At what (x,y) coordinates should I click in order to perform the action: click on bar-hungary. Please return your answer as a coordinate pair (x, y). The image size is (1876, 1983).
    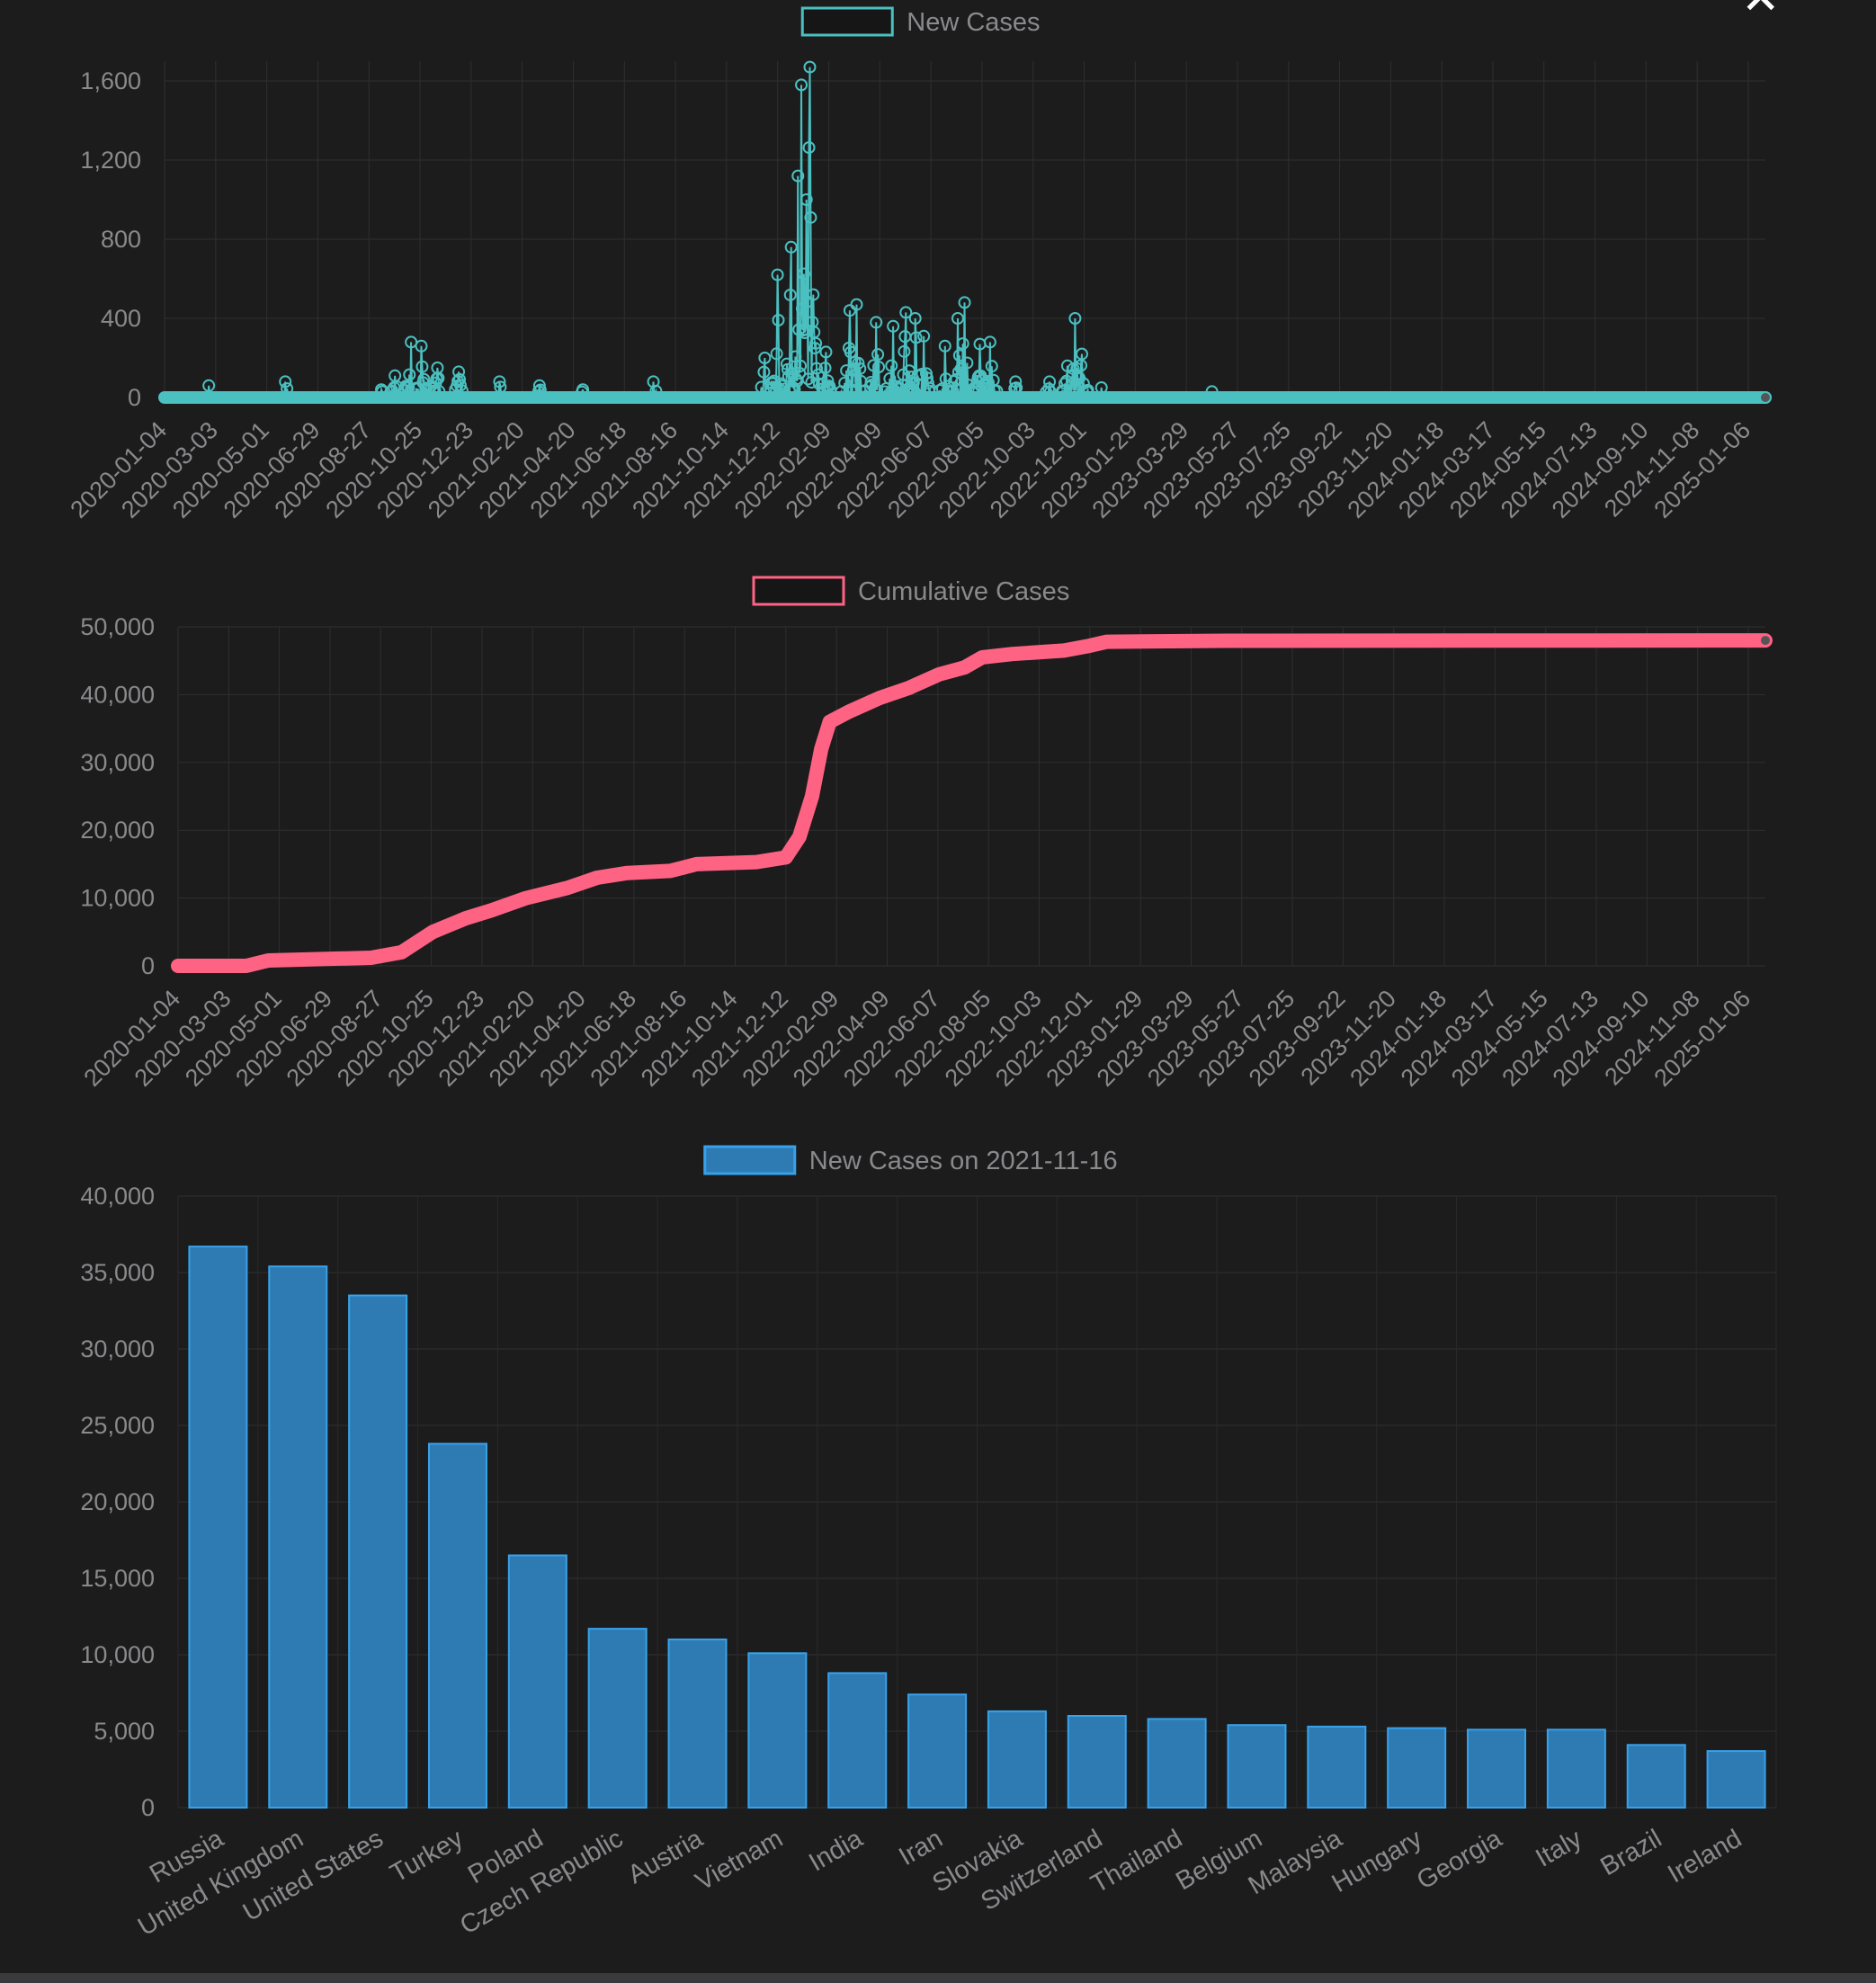
    Looking at the image, I should click on (1417, 1768).